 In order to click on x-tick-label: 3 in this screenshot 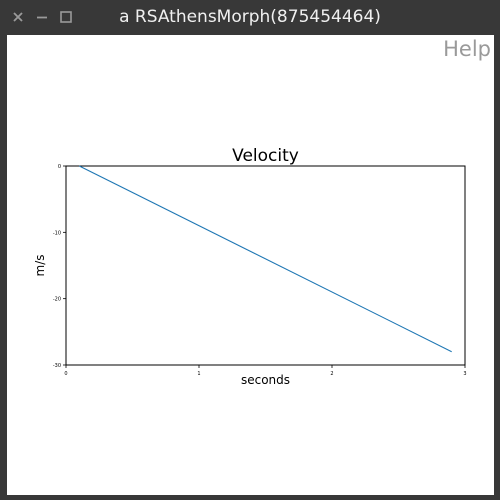, I will do `click(464, 374)`.